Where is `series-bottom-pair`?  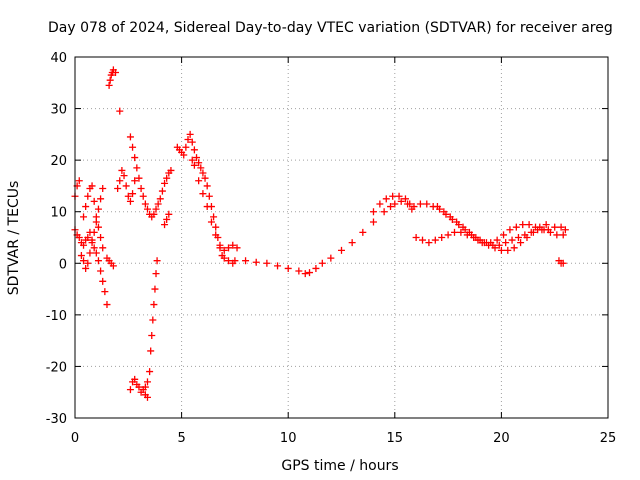 series-bottom-pair is located at coordinates (146, 396).